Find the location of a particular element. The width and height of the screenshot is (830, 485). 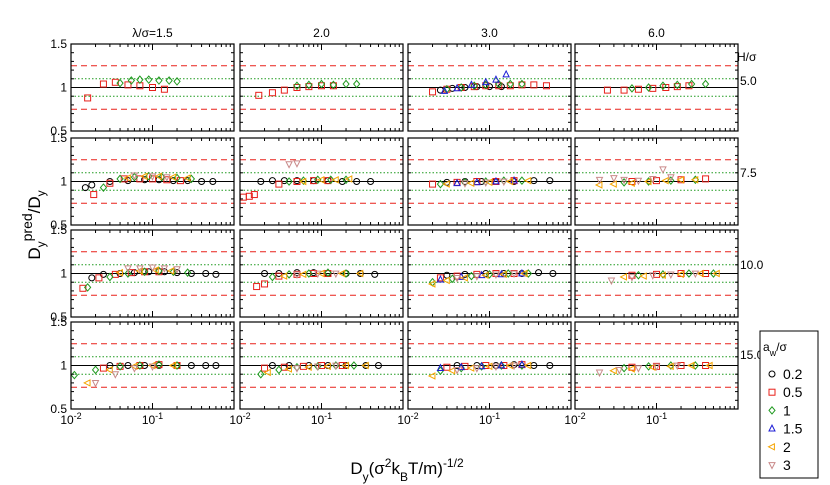

legend-label-1: 1 is located at coordinates (787, 410).